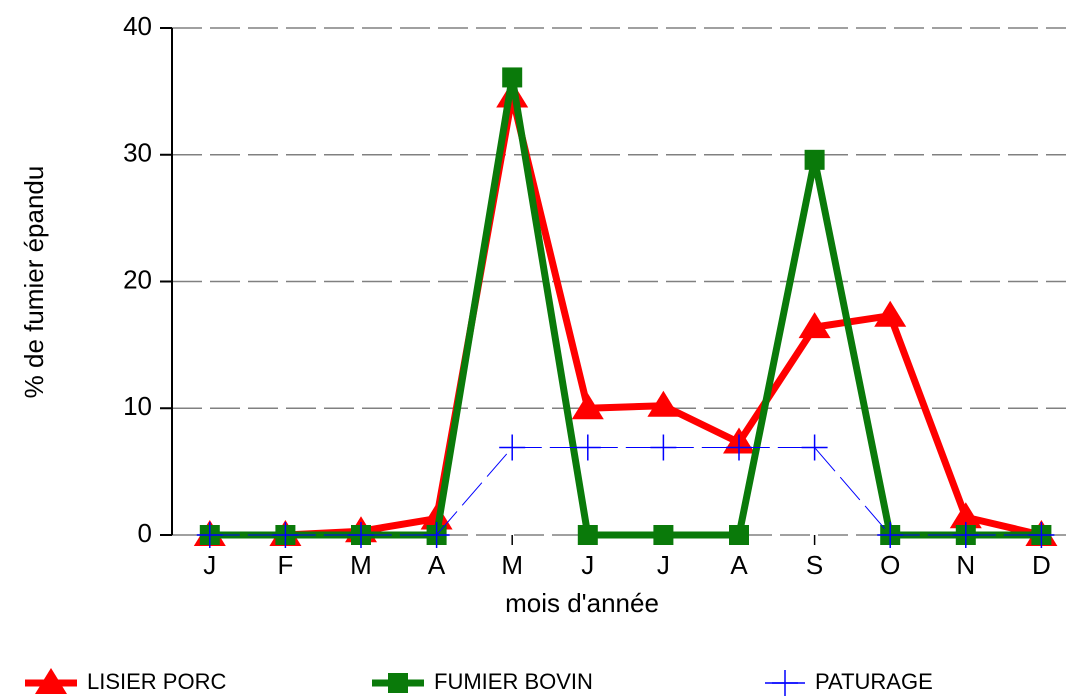 This screenshot has height=696, width=1066. I want to click on legend-label: PATURAGE, so click(874, 681).